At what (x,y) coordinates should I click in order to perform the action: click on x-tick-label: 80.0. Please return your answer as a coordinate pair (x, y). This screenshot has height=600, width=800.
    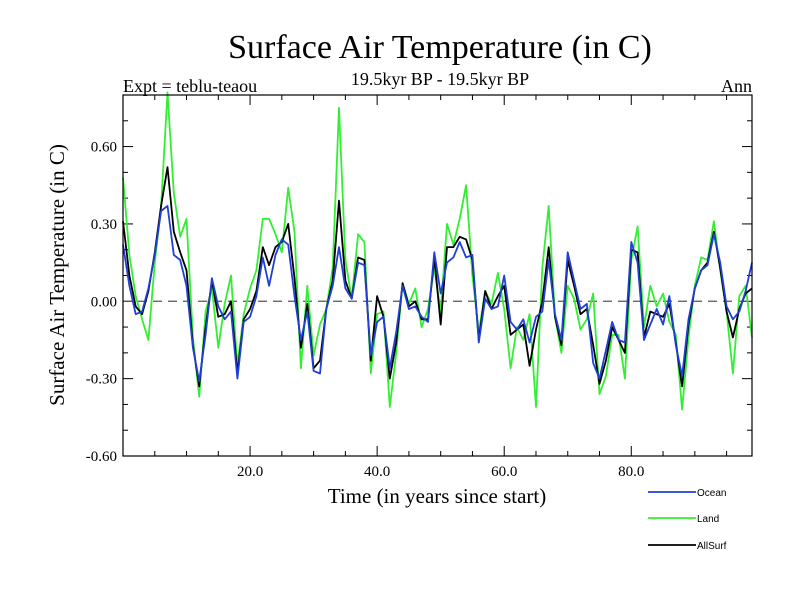
    Looking at the image, I should click on (631, 472).